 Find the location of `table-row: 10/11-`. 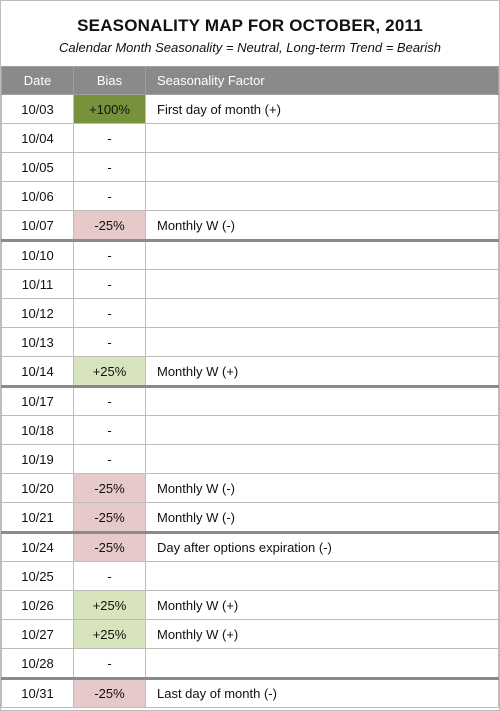

table-row: 10/11- is located at coordinates (250, 284).